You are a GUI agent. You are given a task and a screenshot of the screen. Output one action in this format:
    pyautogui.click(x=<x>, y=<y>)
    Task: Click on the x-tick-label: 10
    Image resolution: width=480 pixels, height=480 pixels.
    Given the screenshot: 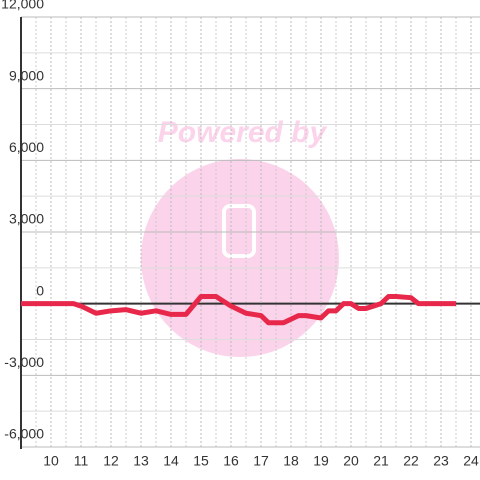 What is the action you would take?
    pyautogui.click(x=51, y=461)
    